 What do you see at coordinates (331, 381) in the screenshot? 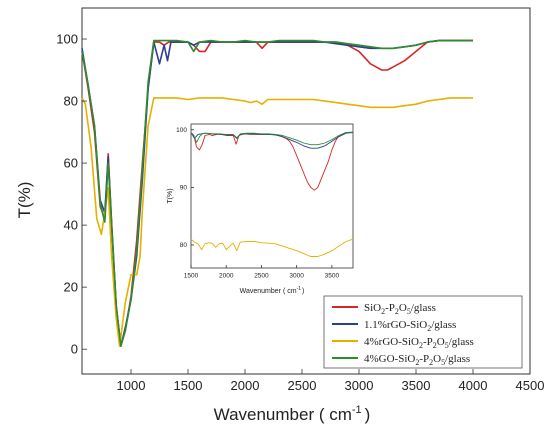
I see `main-x-ticks: 1000 1500 2000 2500 3000 3500 4000 4500` at bounding box center [331, 381].